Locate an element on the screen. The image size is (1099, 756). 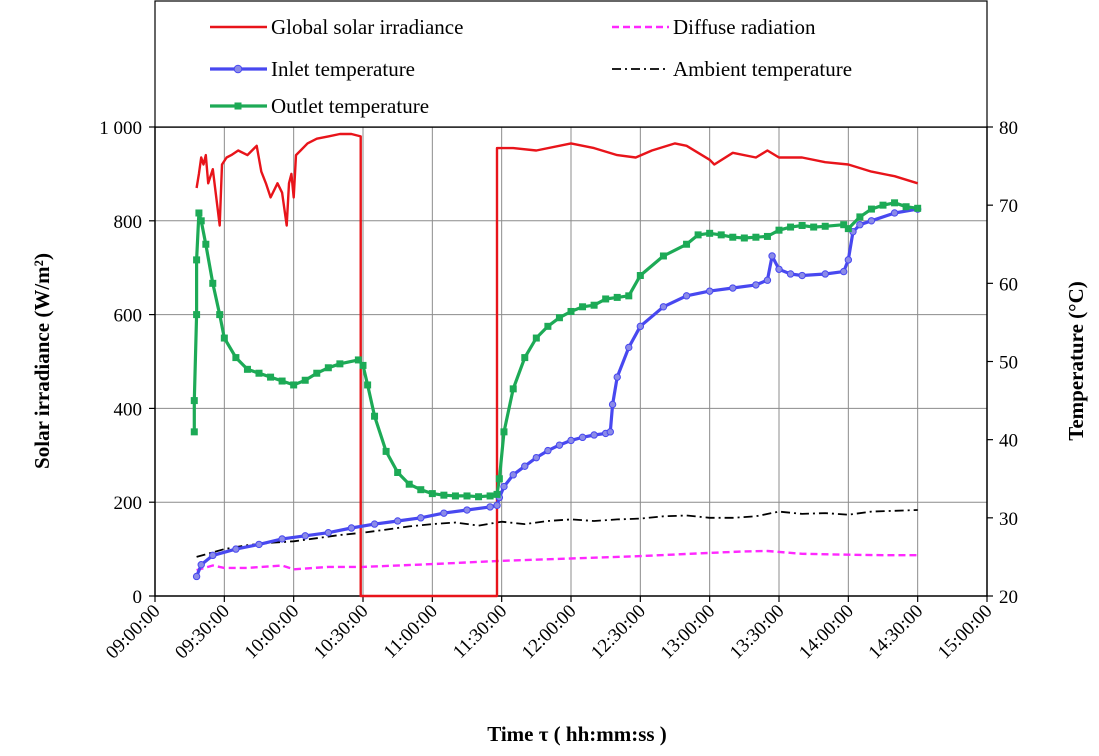
y-left-tick-label: 400 is located at coordinates (128, 409).